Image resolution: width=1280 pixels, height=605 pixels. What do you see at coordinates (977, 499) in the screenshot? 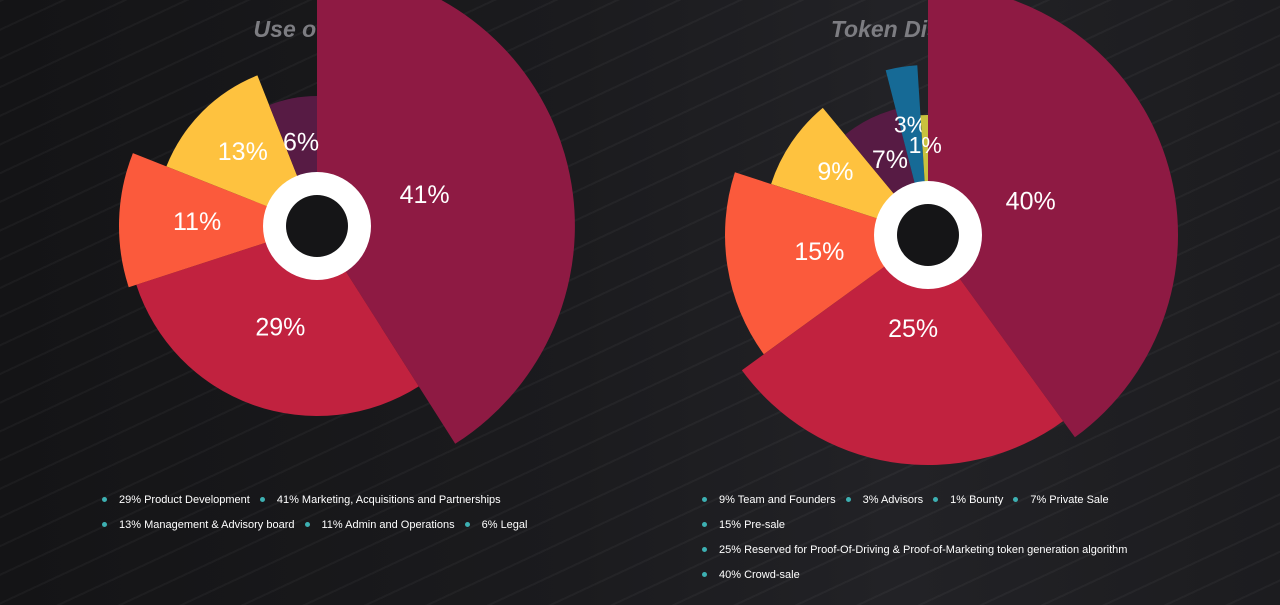
I see `legend-label: 1% Bounty` at bounding box center [977, 499].